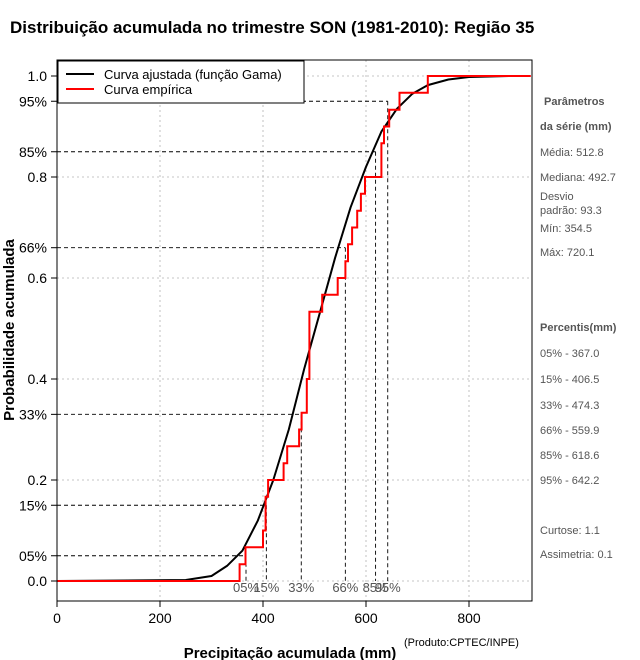 Image resolution: width=640 pixels, height=660 pixels. What do you see at coordinates (570, 431) in the screenshot?
I see `percentil-66: 66% - 559.9` at bounding box center [570, 431].